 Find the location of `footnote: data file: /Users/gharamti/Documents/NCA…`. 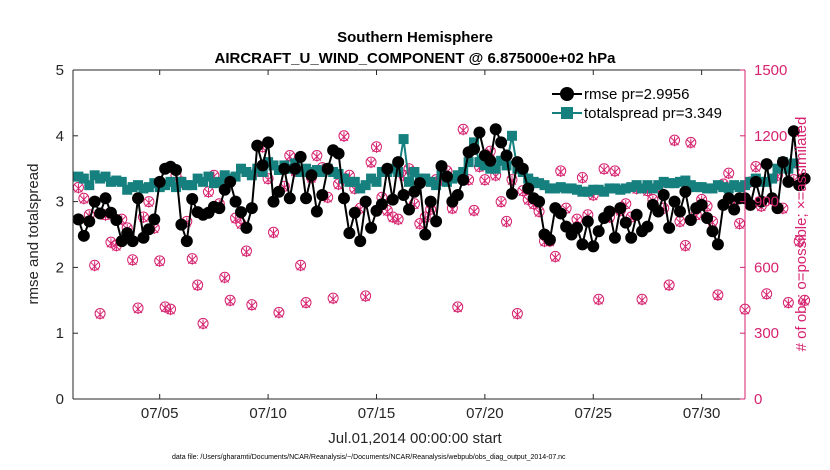

footnote: data file: /Users/gharamti/Documents/NCA… is located at coordinates (369, 457).